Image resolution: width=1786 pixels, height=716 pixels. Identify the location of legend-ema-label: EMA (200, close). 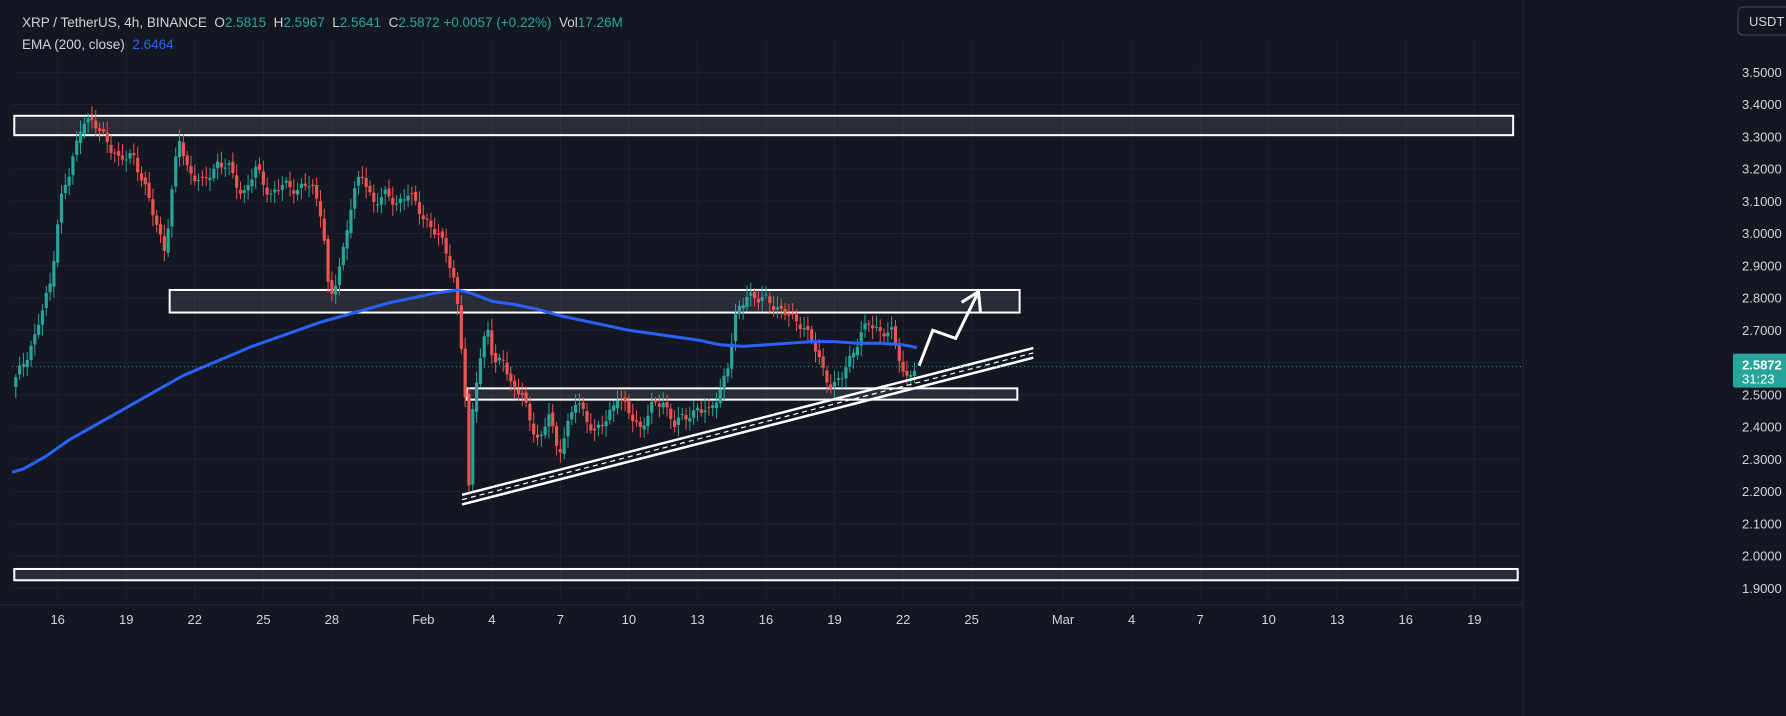
(73, 44).